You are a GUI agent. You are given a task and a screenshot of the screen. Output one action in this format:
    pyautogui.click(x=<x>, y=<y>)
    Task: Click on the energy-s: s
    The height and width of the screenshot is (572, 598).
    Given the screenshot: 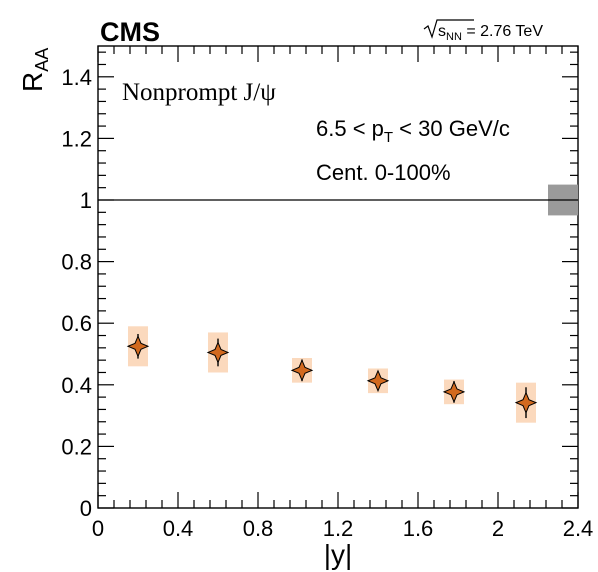 What is the action you would take?
    pyautogui.click(x=442, y=31)
    